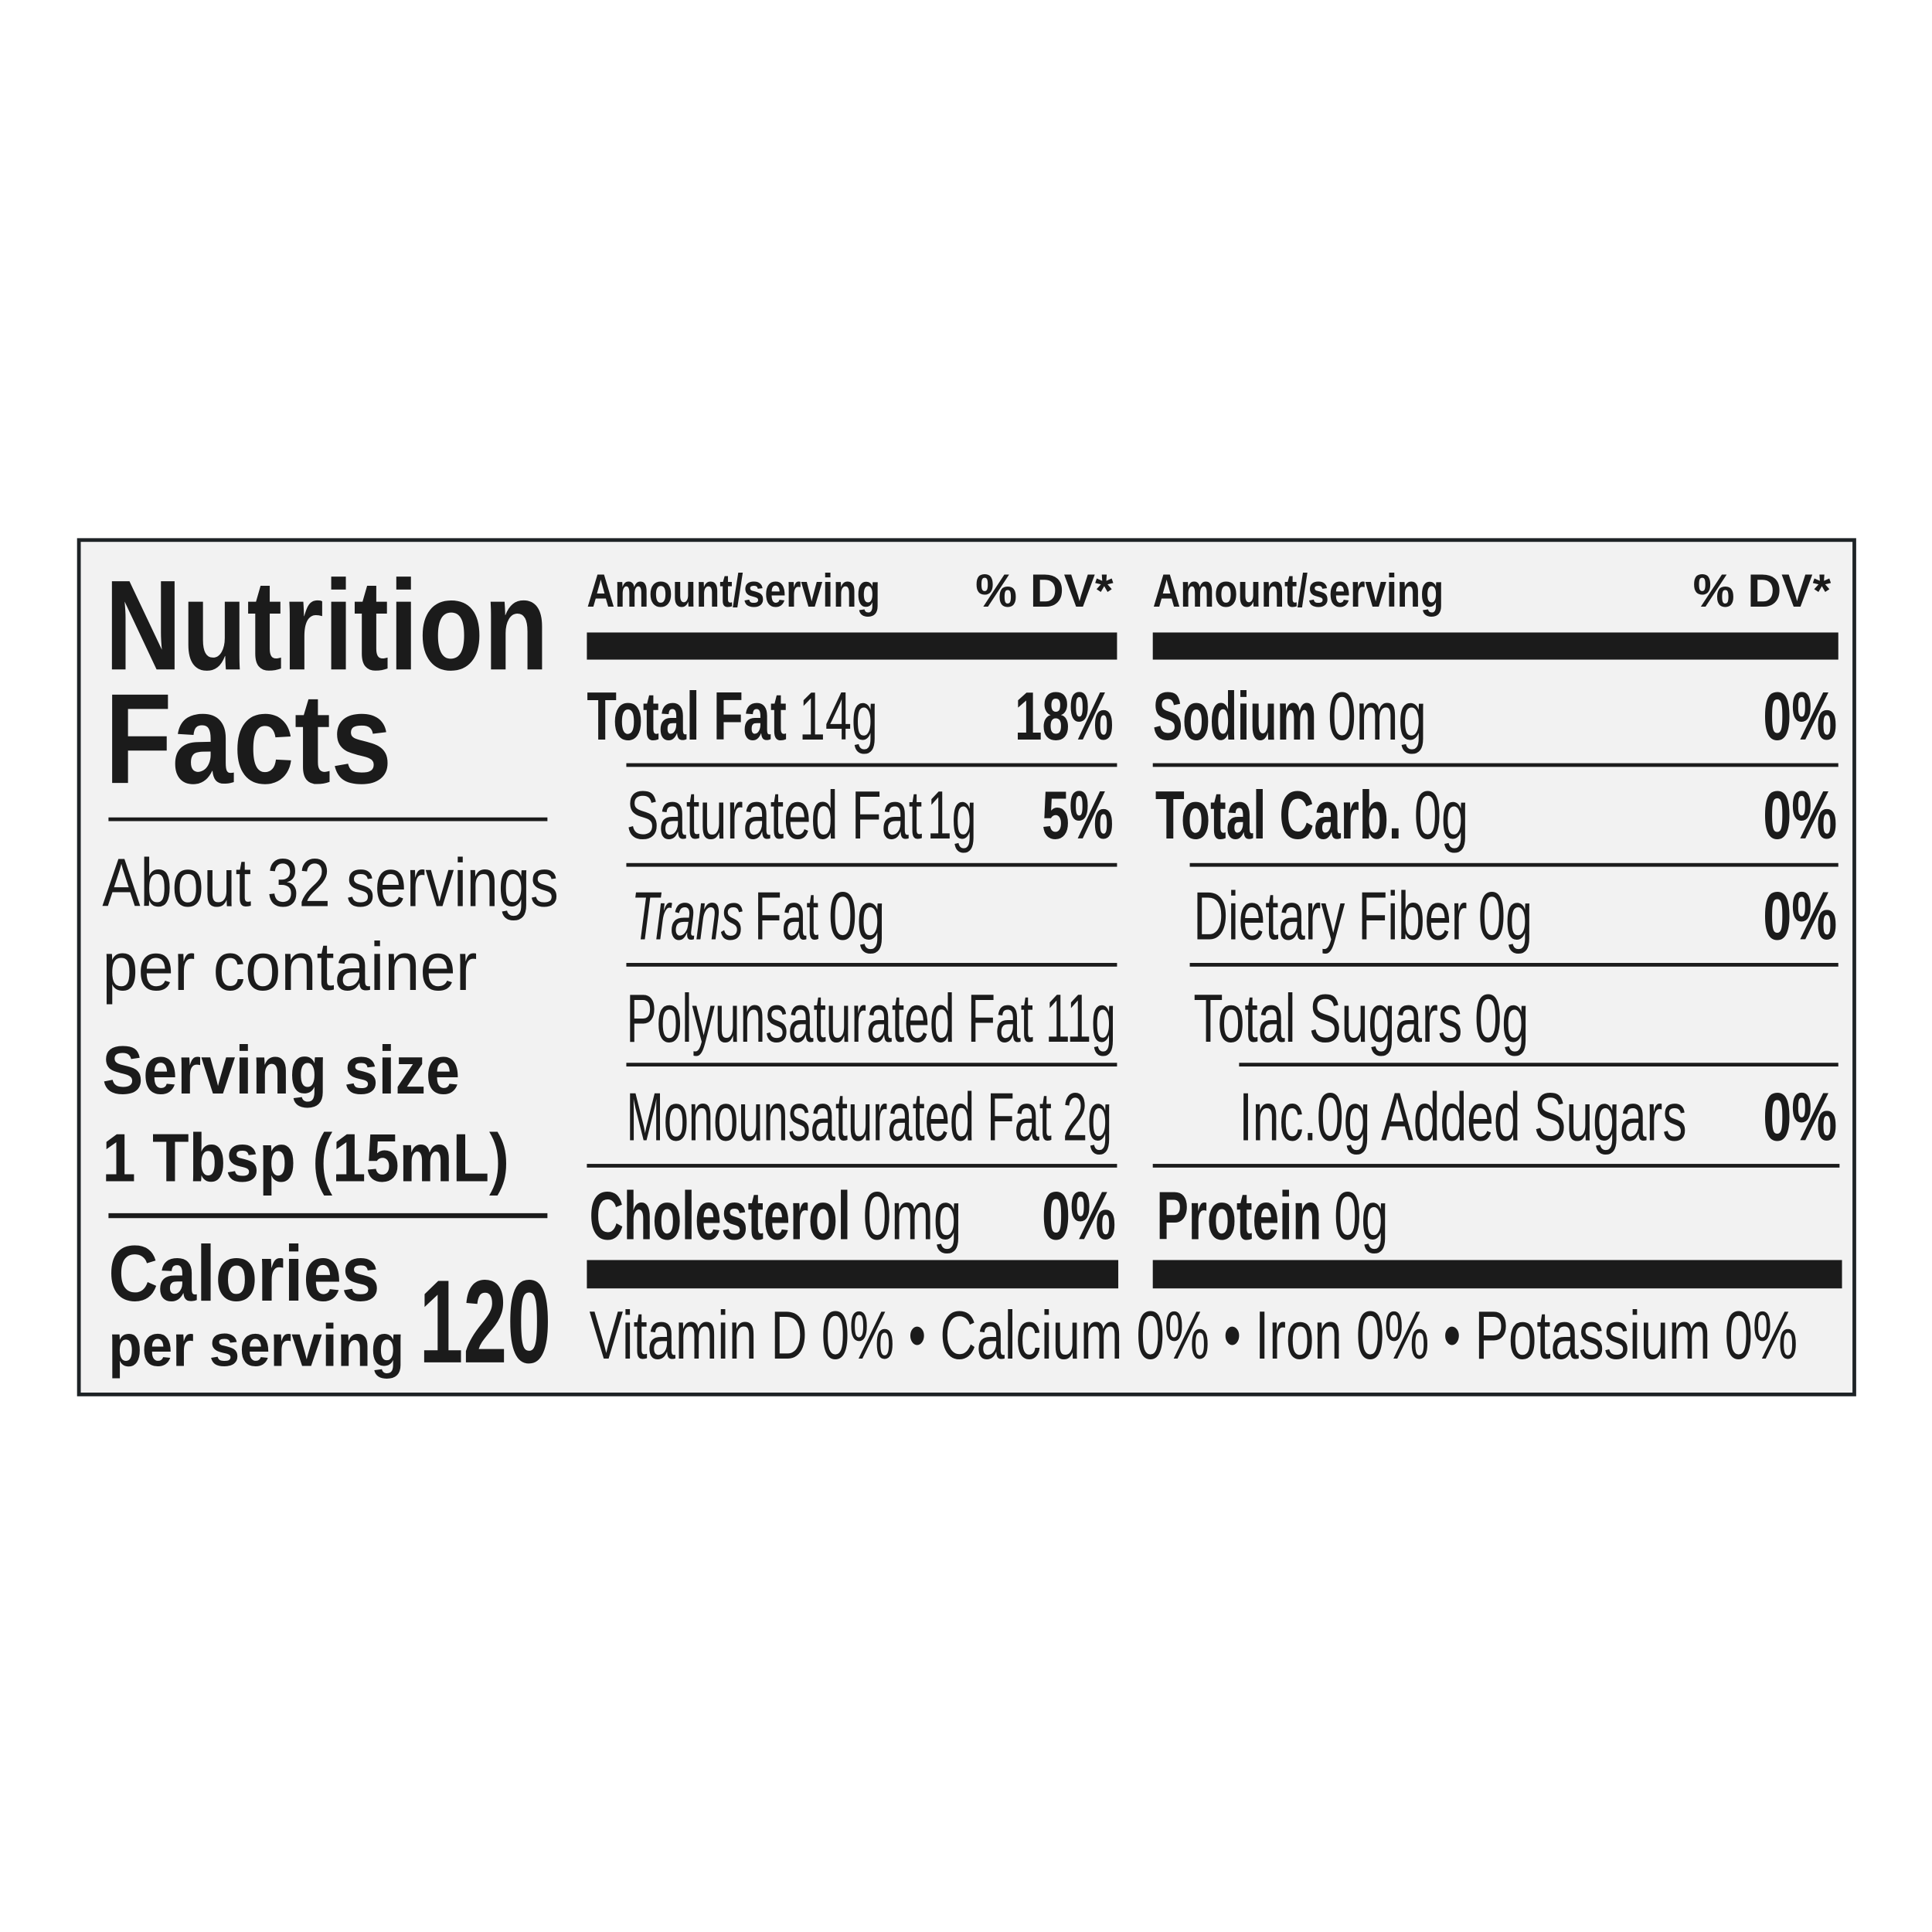 The width and height of the screenshot is (1932, 1932). Describe the element at coordinates (289, 967) in the screenshot. I see `servings-text: per container` at that location.